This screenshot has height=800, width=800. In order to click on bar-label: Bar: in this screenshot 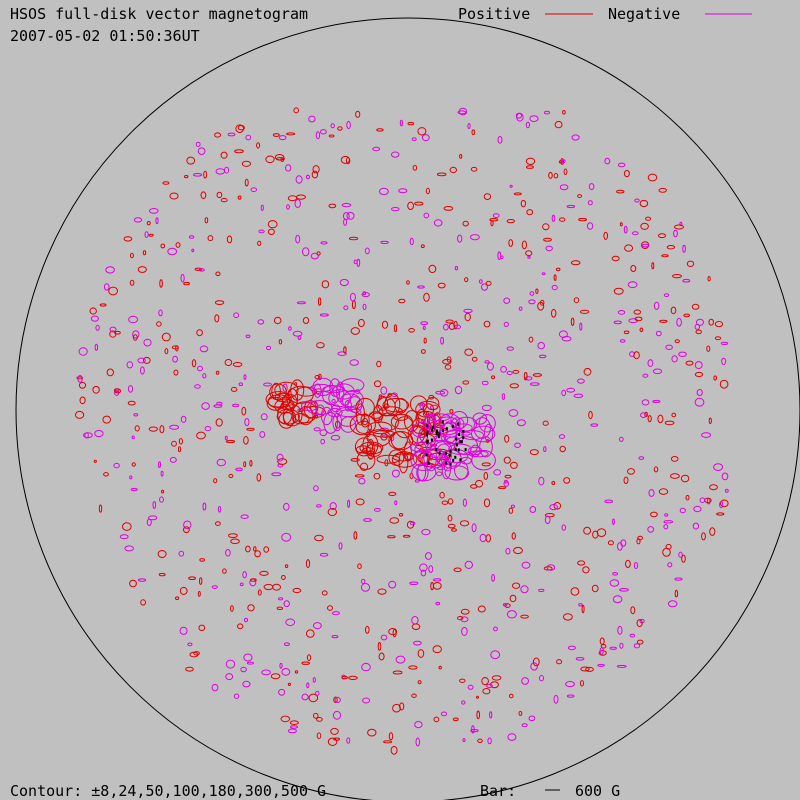, I will do `click(498, 791)`.